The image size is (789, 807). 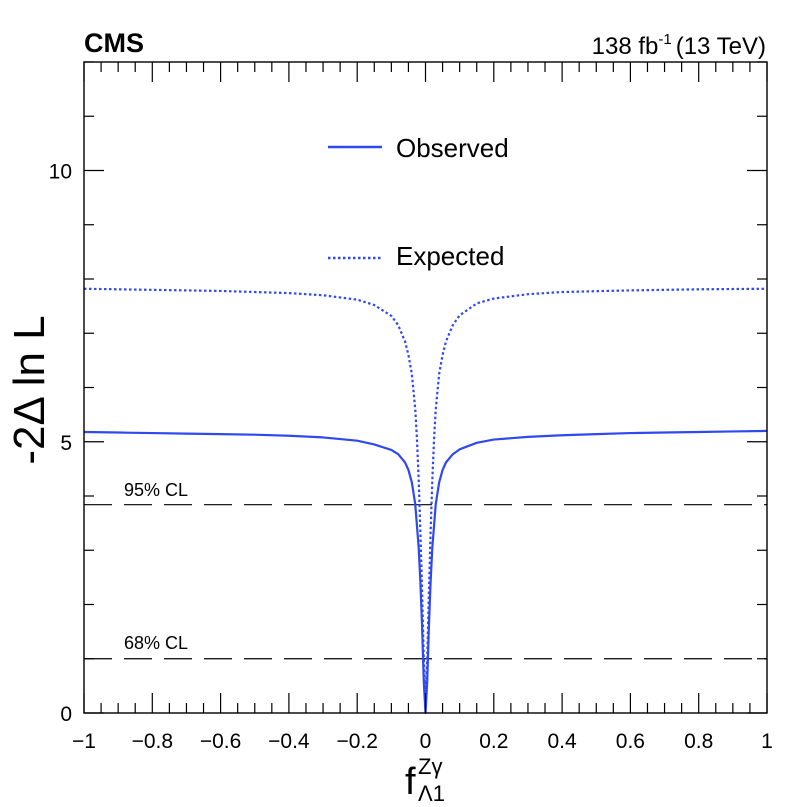 I want to click on cl-95-label: 95% CL, so click(x=156, y=490).